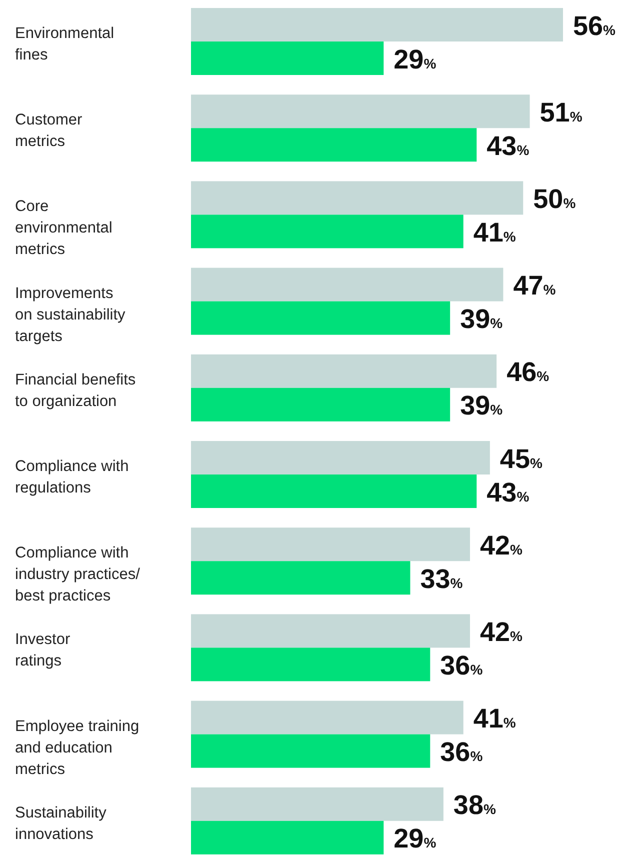 Image resolution: width=624 pixels, height=857 pixels. Describe the element at coordinates (63, 228) in the screenshot. I see `y-tick-label: Core environmental metrics` at that location.